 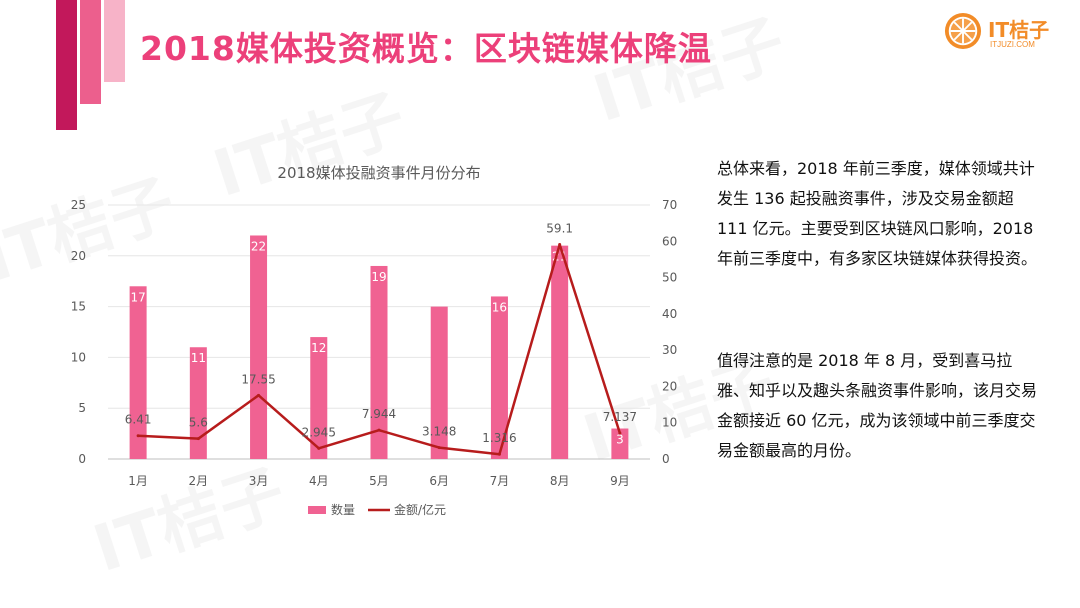 What do you see at coordinates (138, 481) in the screenshot?
I see `x-tick-label: 1月` at bounding box center [138, 481].